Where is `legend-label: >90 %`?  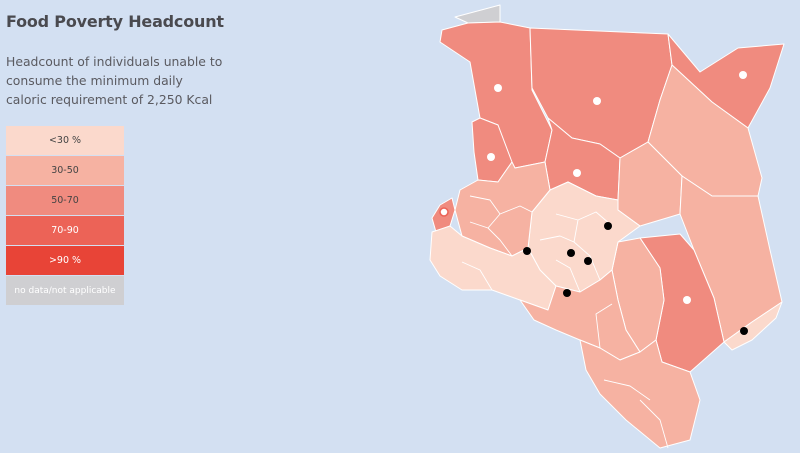 legend-label: >90 % is located at coordinates (65, 260).